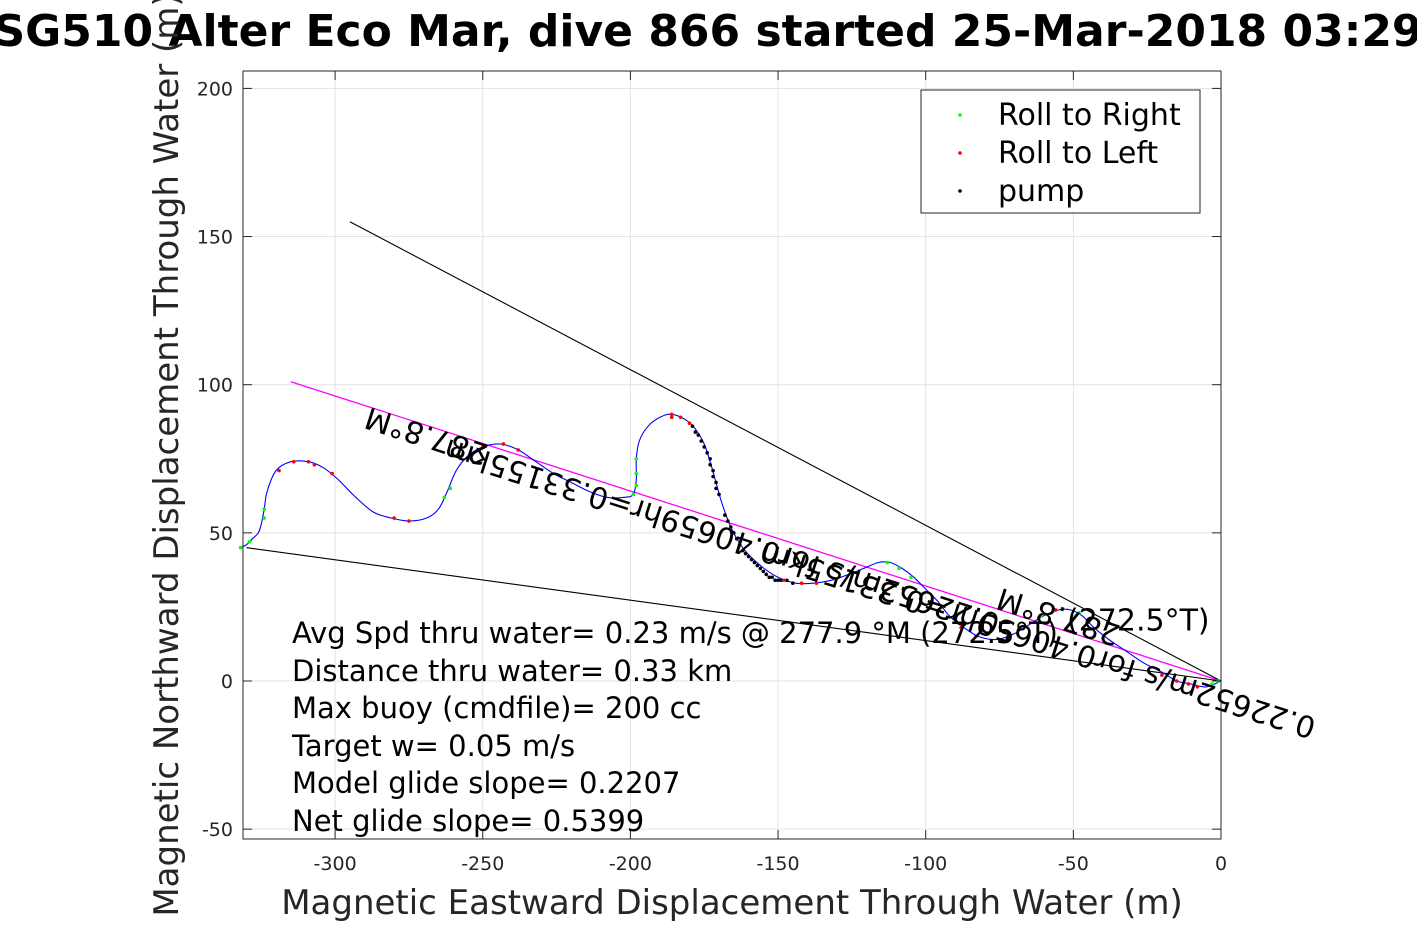  Describe the element at coordinates (1089, 115) in the screenshot. I see `legend-label-roll-right: Roll to Right` at that location.